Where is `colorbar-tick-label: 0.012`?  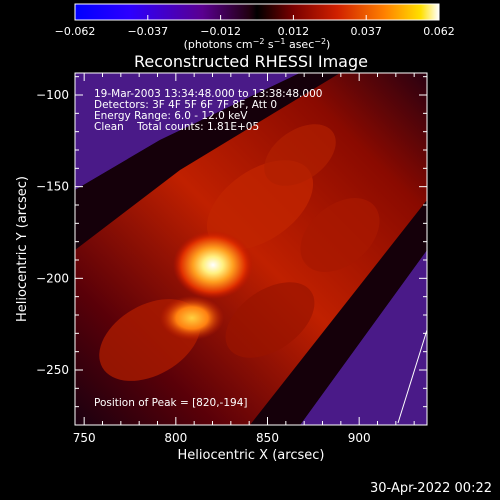
colorbar-tick-label: 0.012 is located at coordinates (294, 31).